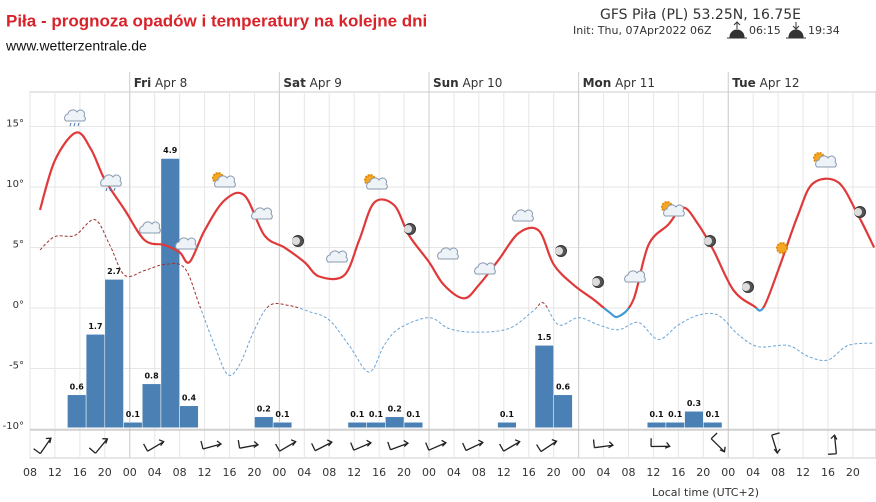 The image size is (876, 502). Describe the element at coordinates (635, 83) in the screenshot. I see `day-date: Apr 11` at that location.